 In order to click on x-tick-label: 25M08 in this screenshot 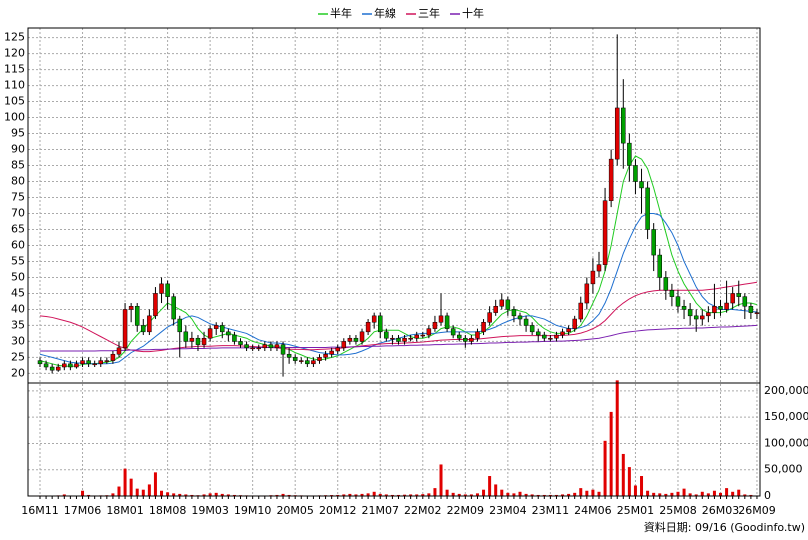, I will do `click(678, 510)`.